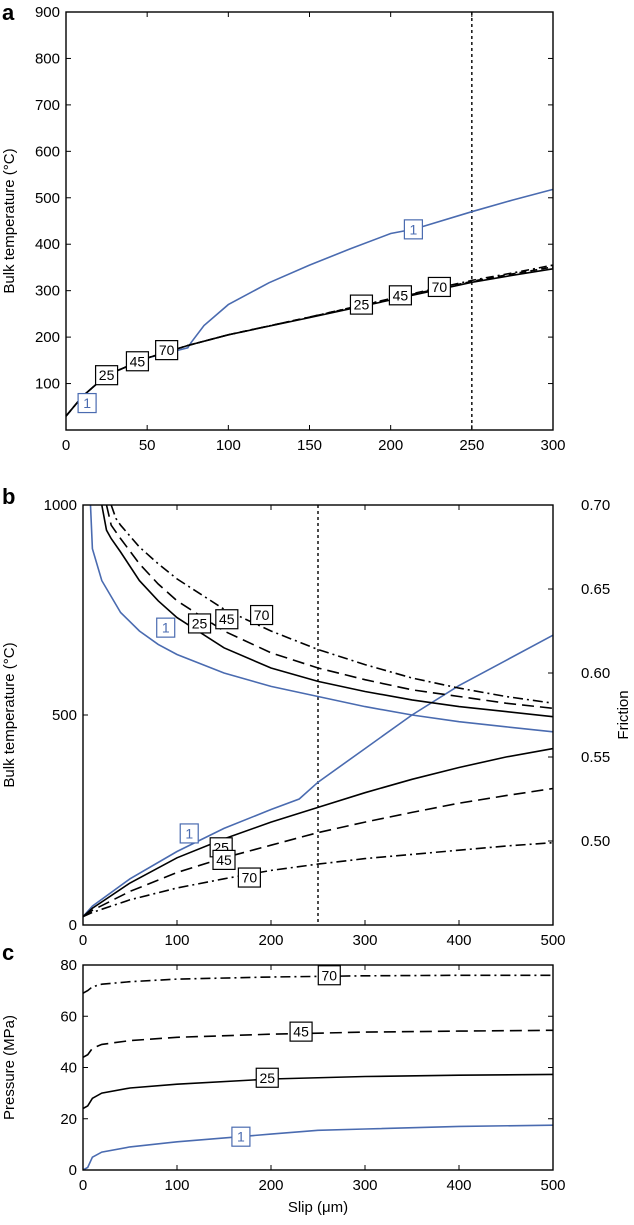 The width and height of the screenshot is (634, 1225). What do you see at coordinates (47, 337) in the screenshot?
I see `panel-a-ytick-label-1: 200` at bounding box center [47, 337].